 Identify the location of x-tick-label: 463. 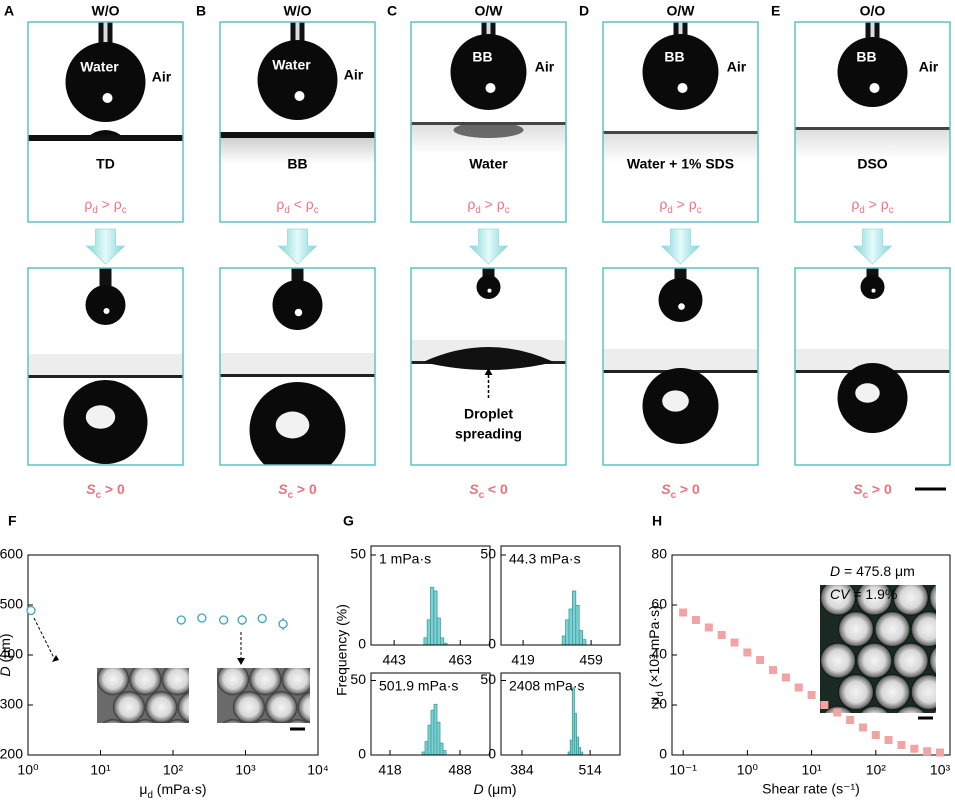
(461, 660).